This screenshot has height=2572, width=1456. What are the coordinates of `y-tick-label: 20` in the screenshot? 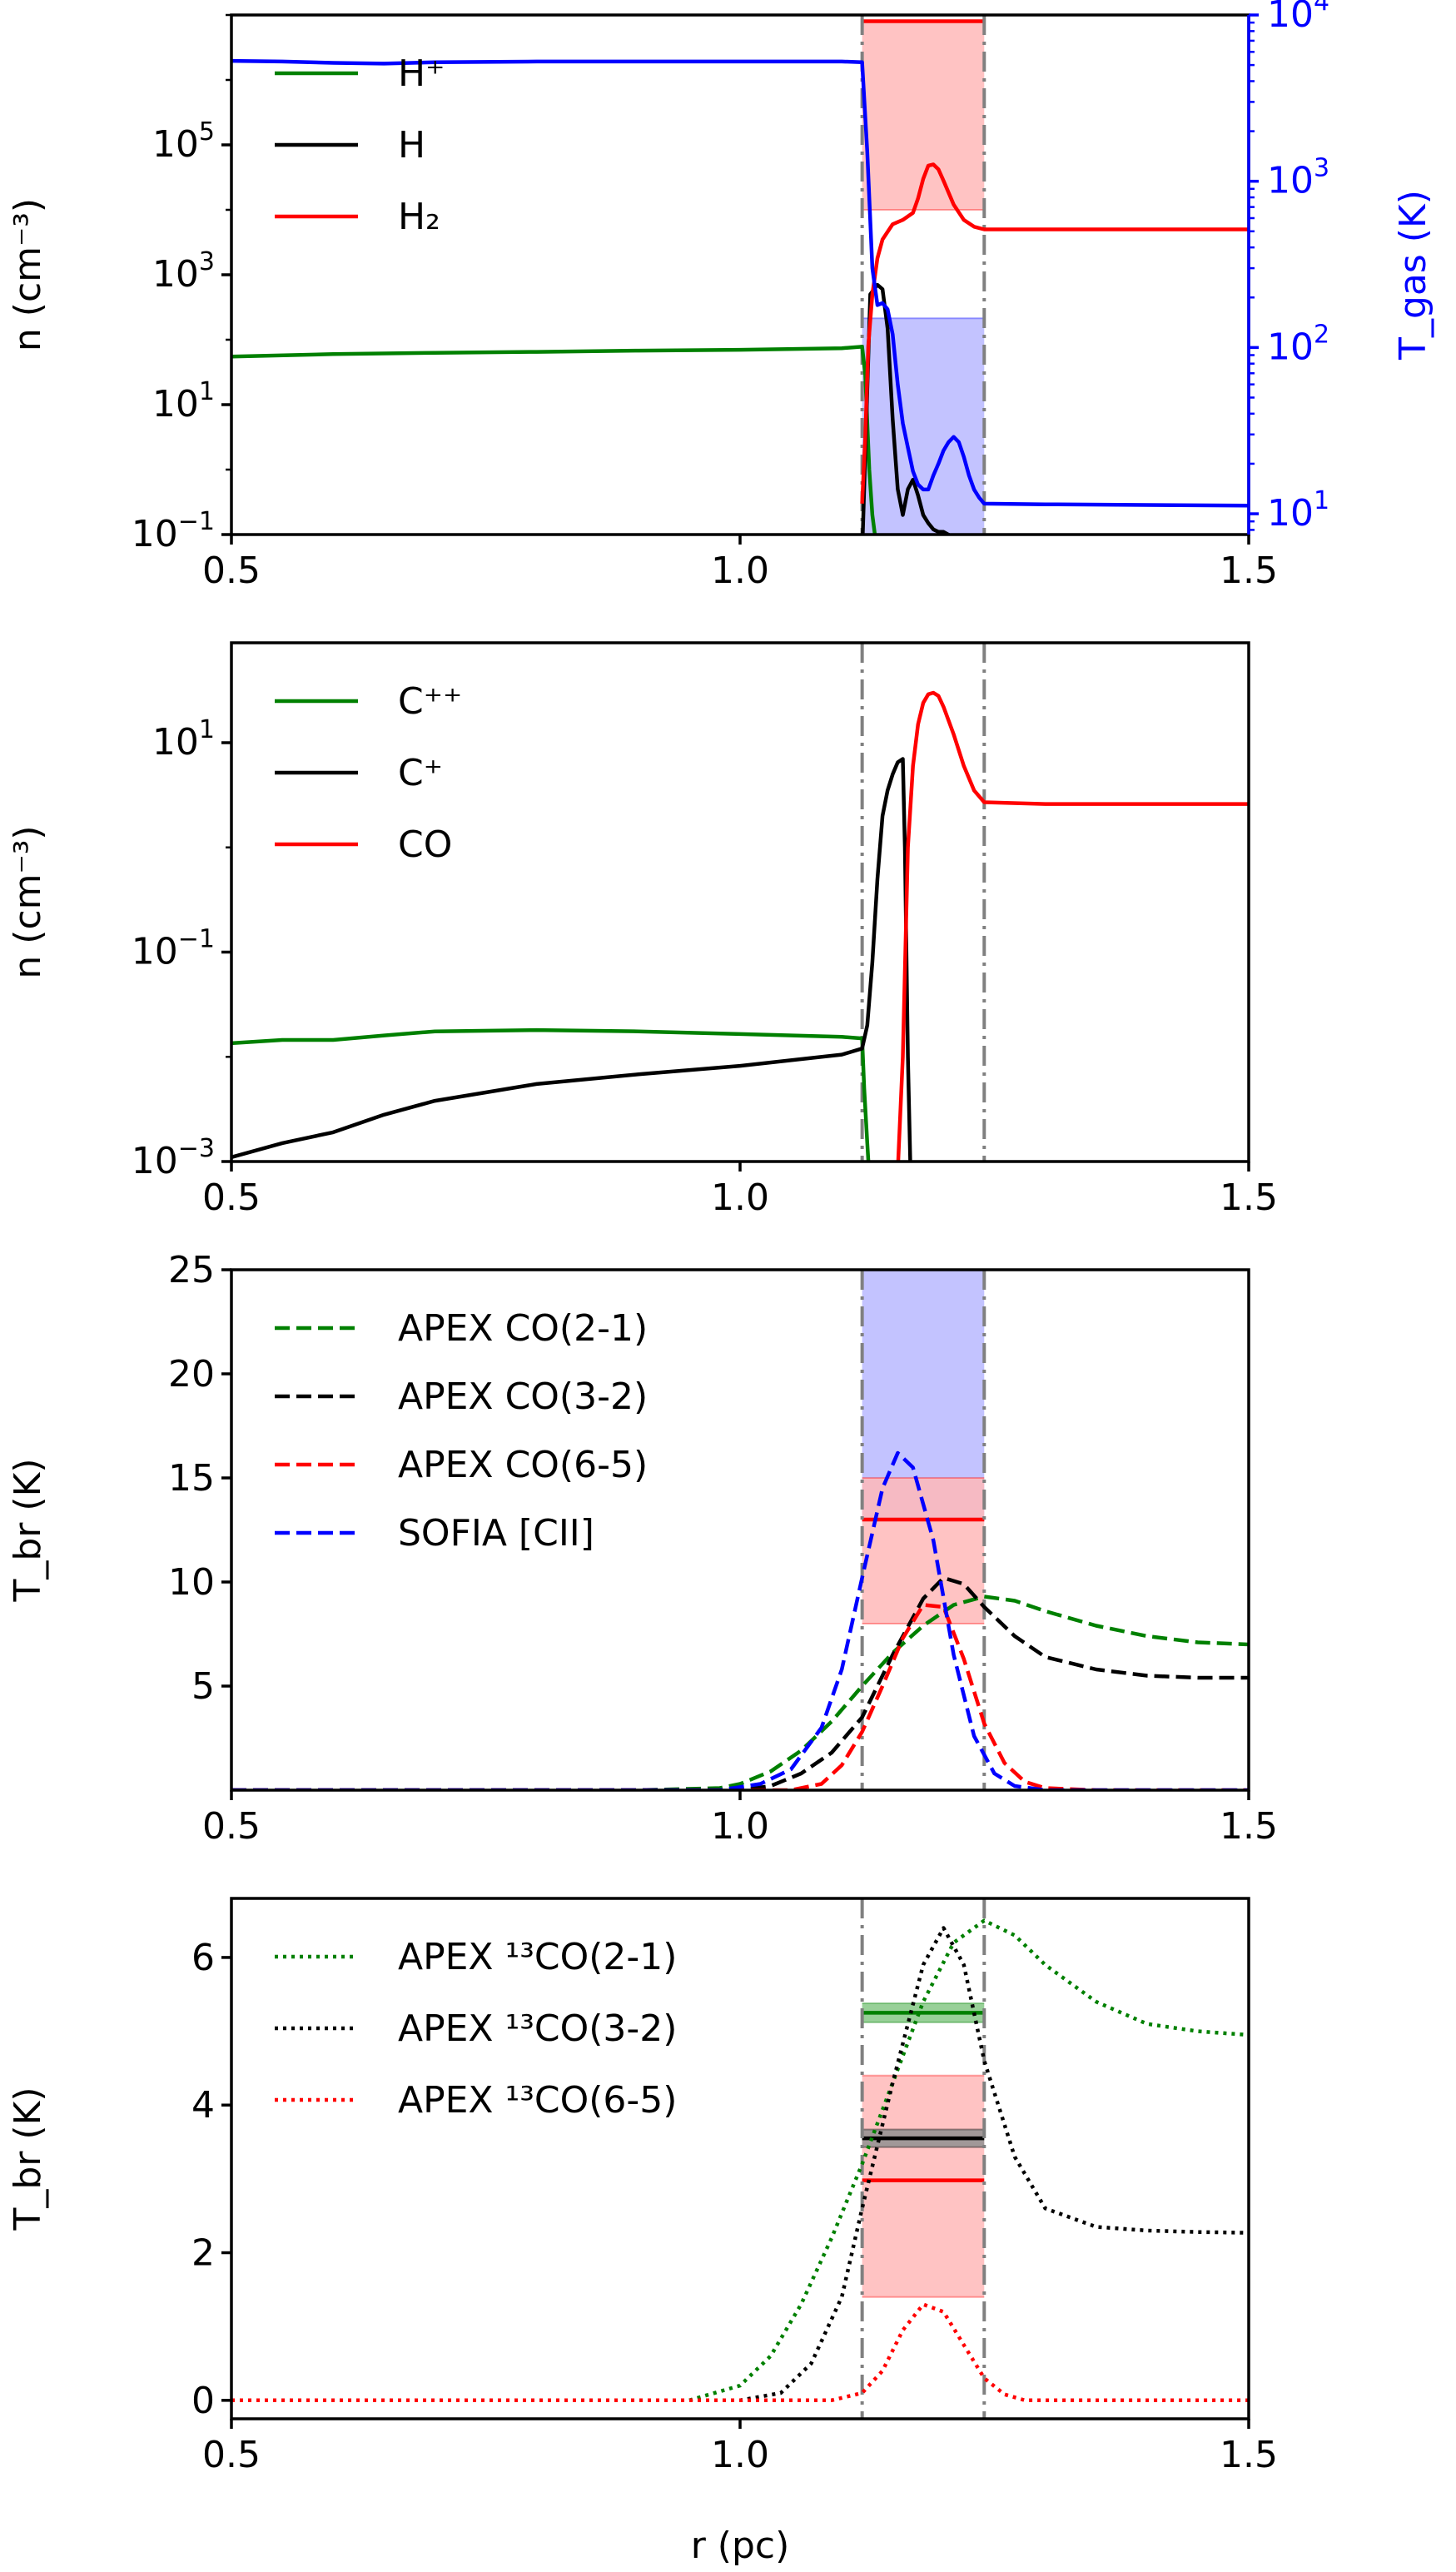 It's located at (191, 1374).